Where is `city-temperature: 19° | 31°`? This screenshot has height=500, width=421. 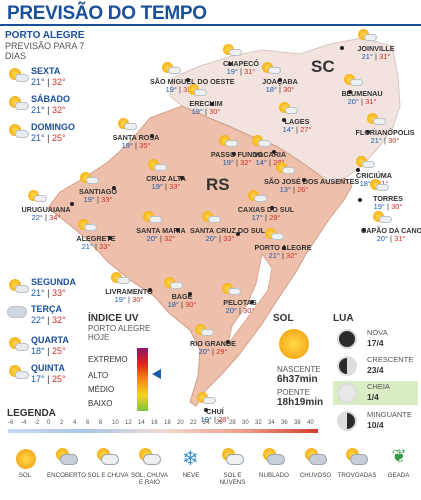 city-temperature: 19° | 31° is located at coordinates (241, 71).